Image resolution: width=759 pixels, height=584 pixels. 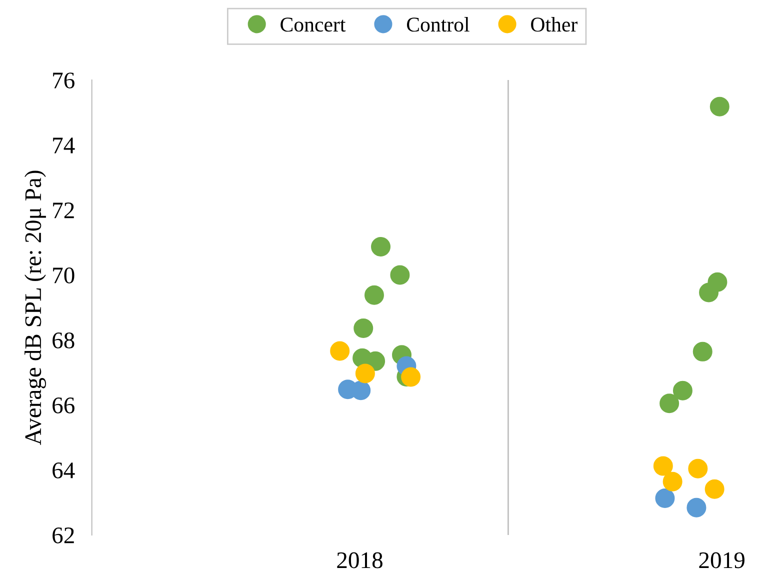 What do you see at coordinates (554, 24) in the screenshot?
I see `legend-label: Other` at bounding box center [554, 24].